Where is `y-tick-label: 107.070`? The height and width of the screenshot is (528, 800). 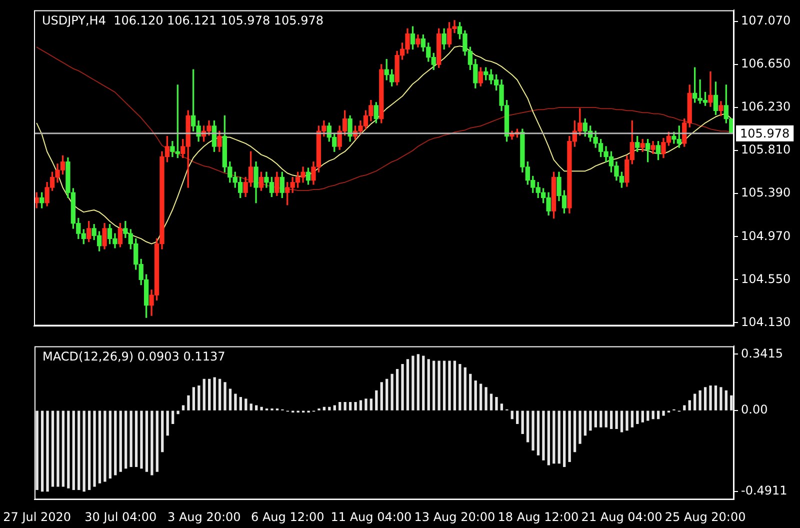 y-tick-label: 107.070 is located at coordinates (766, 21).